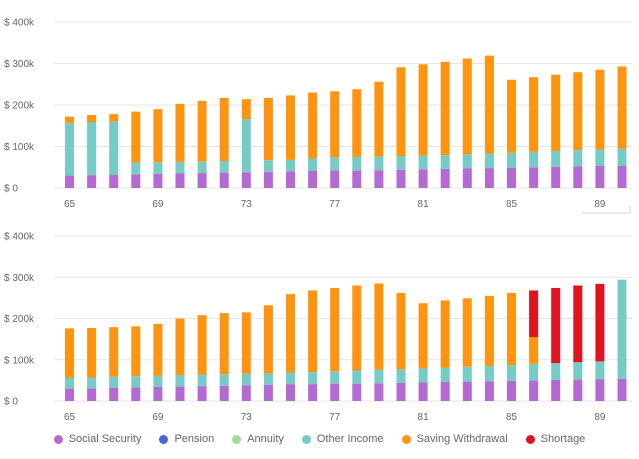 The image size is (639, 459). I want to click on legend-item-pension: Pension, so click(186, 439).